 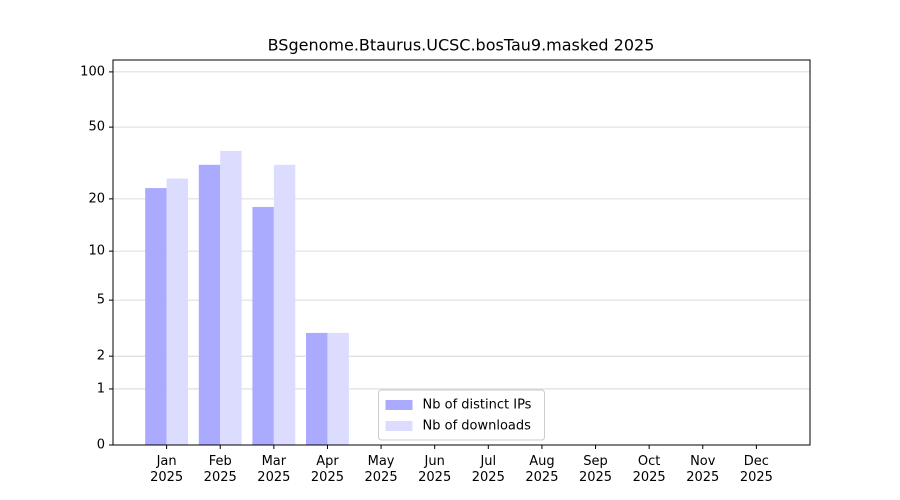 I want to click on y-tick-label: 100, so click(x=92, y=71).